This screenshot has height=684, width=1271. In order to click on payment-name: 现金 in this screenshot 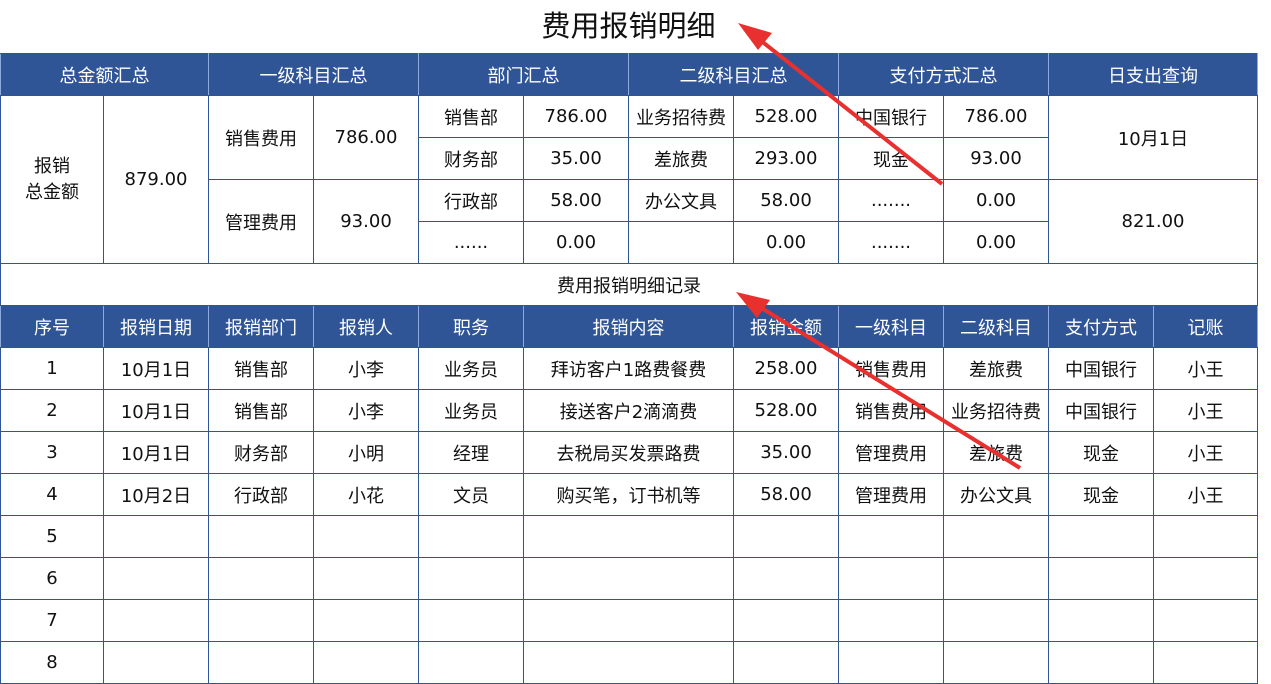, I will do `click(891, 158)`.